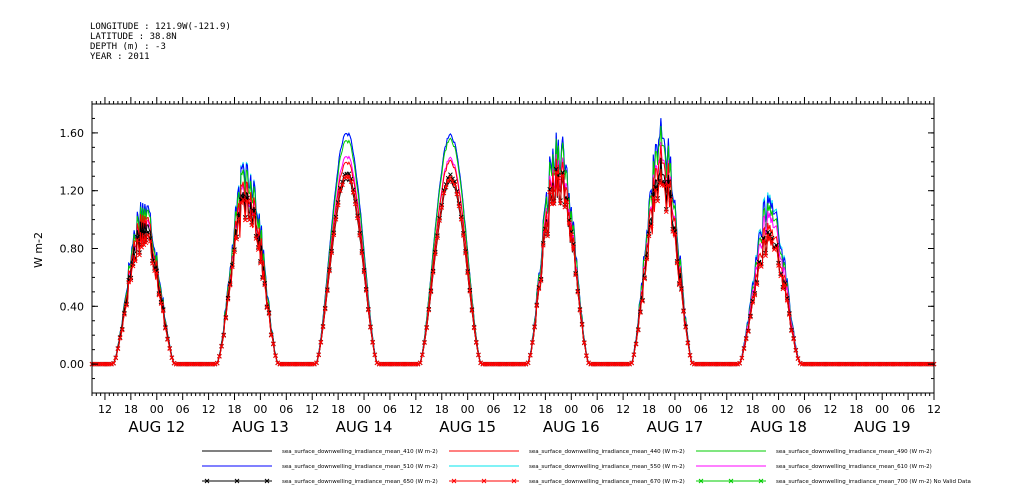  Describe the element at coordinates (72, 249) in the screenshot. I see `y-tick-label: 0.80` at that location.